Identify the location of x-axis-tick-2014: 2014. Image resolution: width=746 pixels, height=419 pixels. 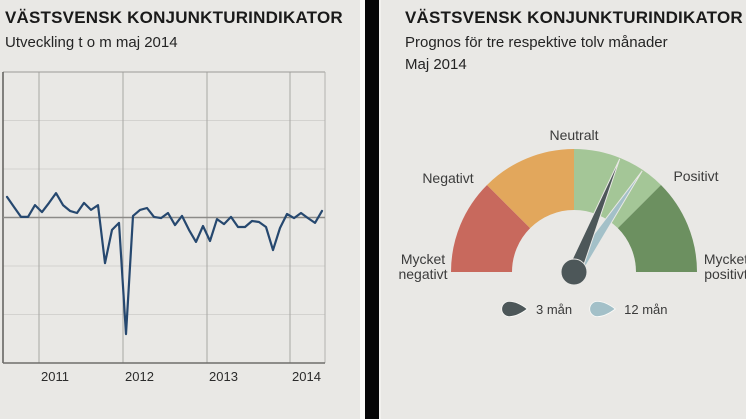
(306, 376).